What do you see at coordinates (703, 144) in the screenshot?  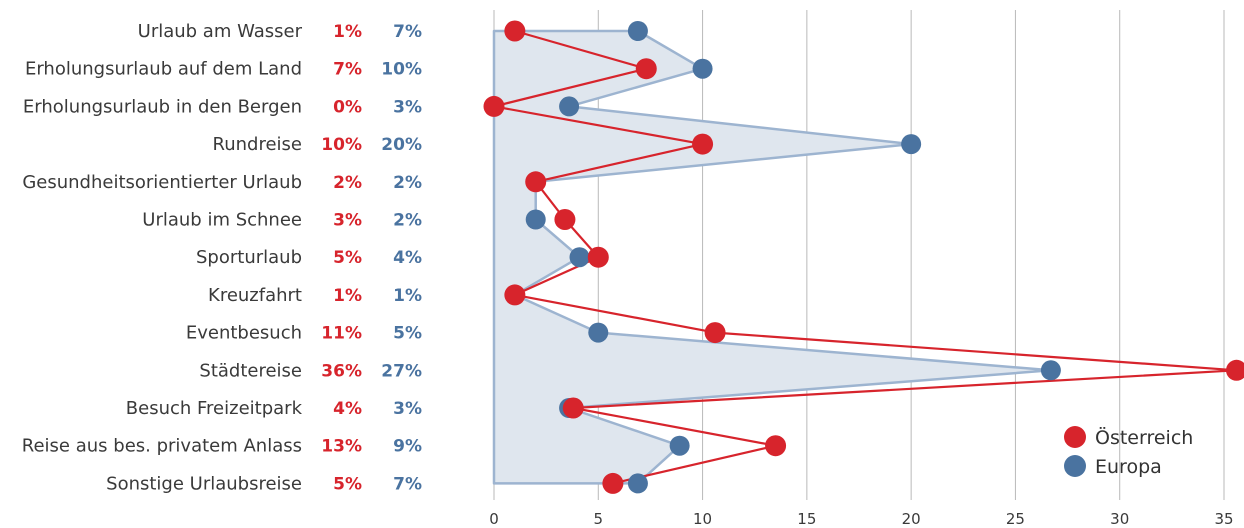 I see `point-oesterreich-rundreise` at bounding box center [703, 144].